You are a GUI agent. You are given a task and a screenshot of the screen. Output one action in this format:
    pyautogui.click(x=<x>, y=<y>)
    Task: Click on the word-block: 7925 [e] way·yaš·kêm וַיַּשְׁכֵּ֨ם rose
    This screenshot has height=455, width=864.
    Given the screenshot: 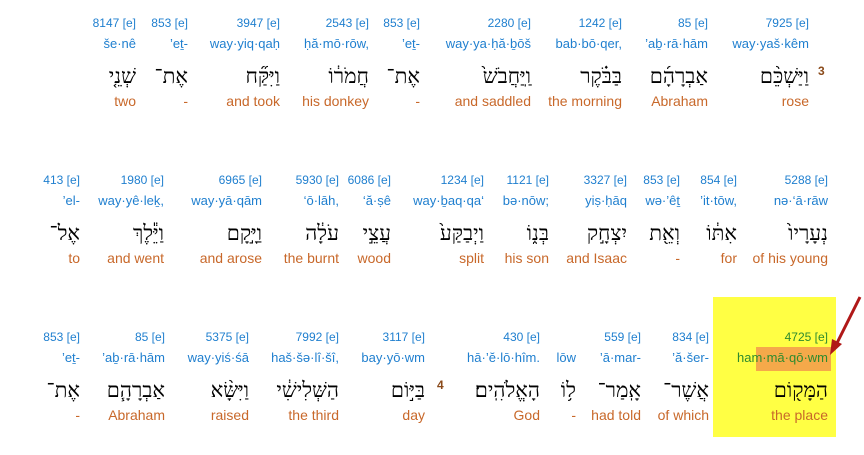 What is the action you would take?
    pyautogui.click(x=770, y=63)
    